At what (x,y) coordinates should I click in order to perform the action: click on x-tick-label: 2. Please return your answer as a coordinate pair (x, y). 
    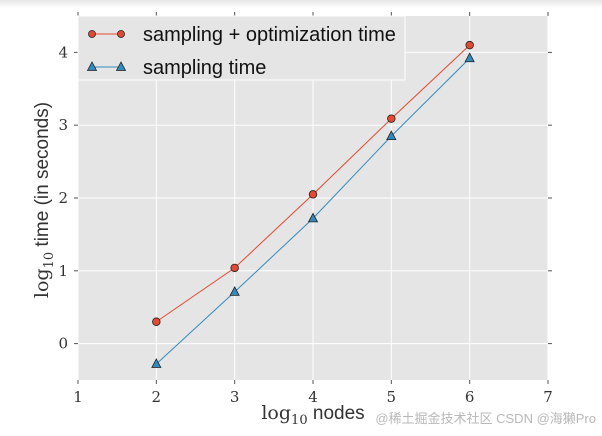
    Looking at the image, I should click on (157, 397).